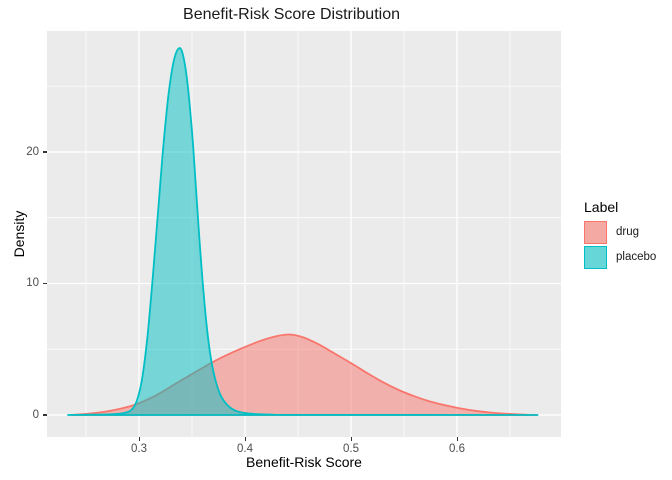 The image size is (672, 480). What do you see at coordinates (595, 232) in the screenshot?
I see `legend-swatch-drug` at bounding box center [595, 232].